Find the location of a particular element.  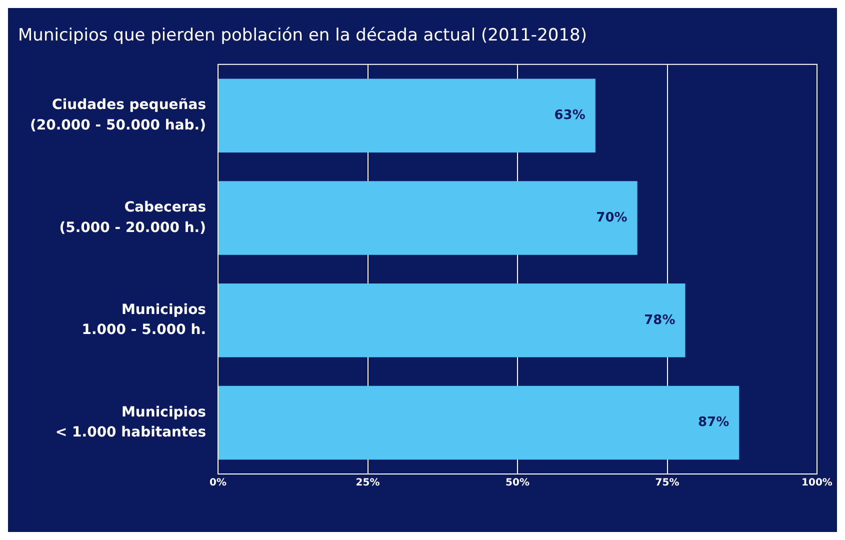

x-tick-label: 75% is located at coordinates (667, 483).